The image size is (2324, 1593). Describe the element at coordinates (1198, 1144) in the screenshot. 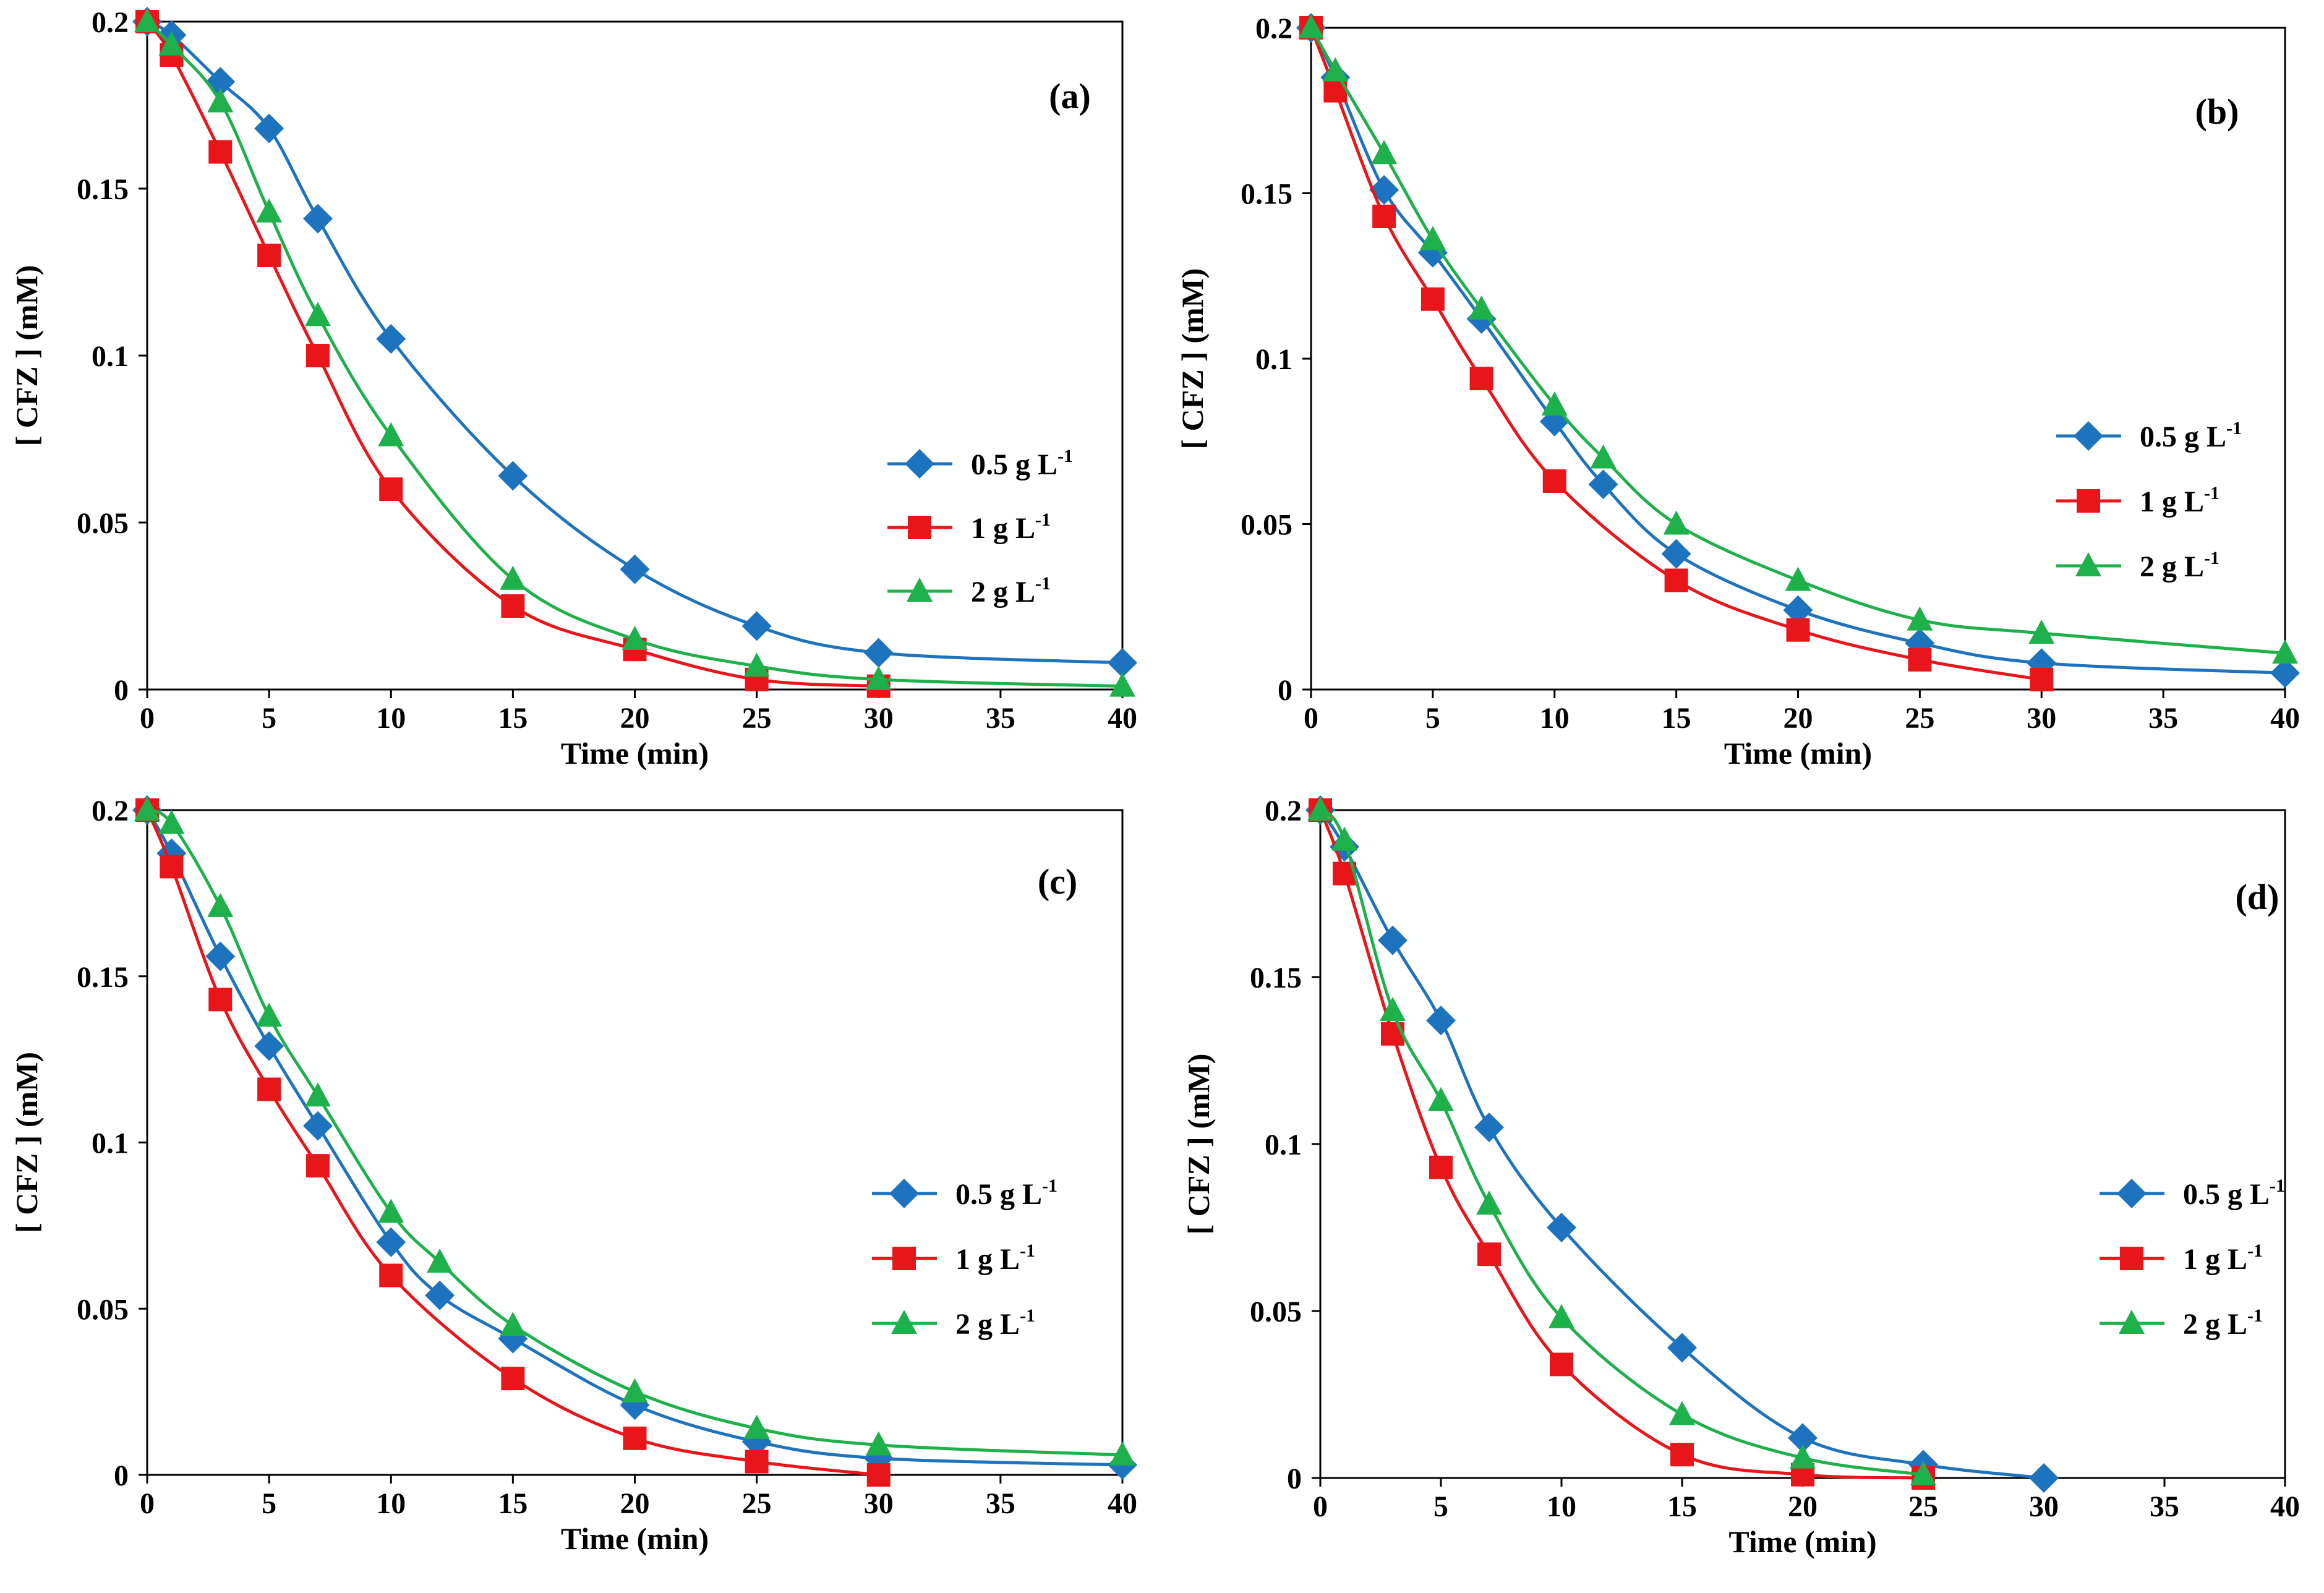

I see `y-axis-label: [ CFZ ] (mM)` at that location.